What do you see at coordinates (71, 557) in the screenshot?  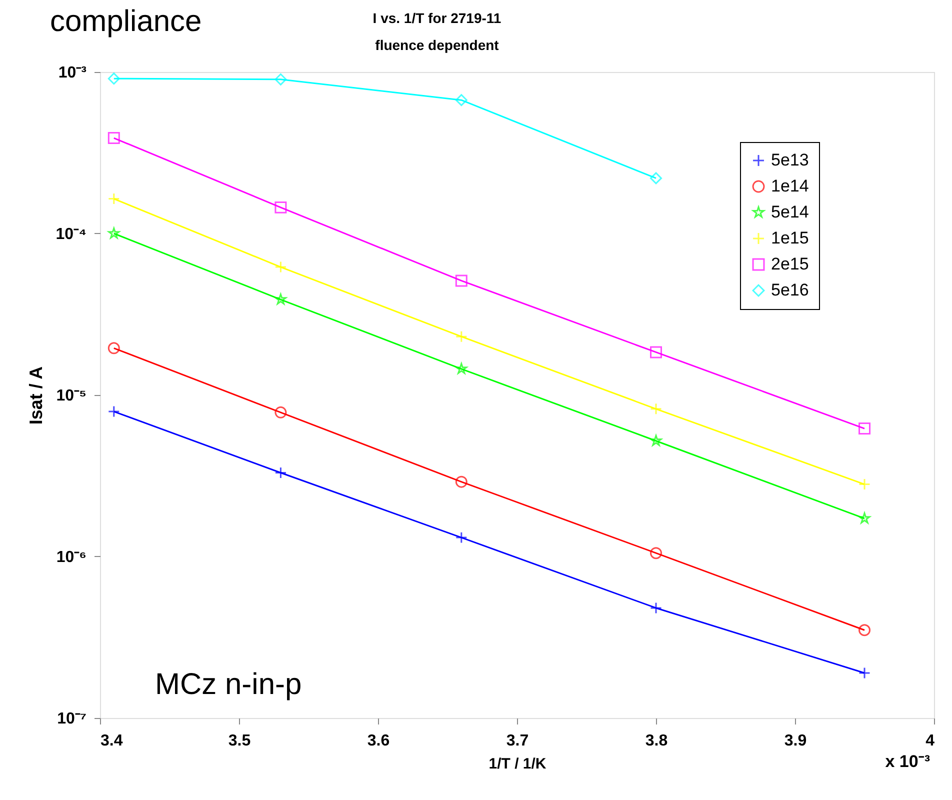 I see `y-tick-label: 10⁻⁶` at bounding box center [71, 557].